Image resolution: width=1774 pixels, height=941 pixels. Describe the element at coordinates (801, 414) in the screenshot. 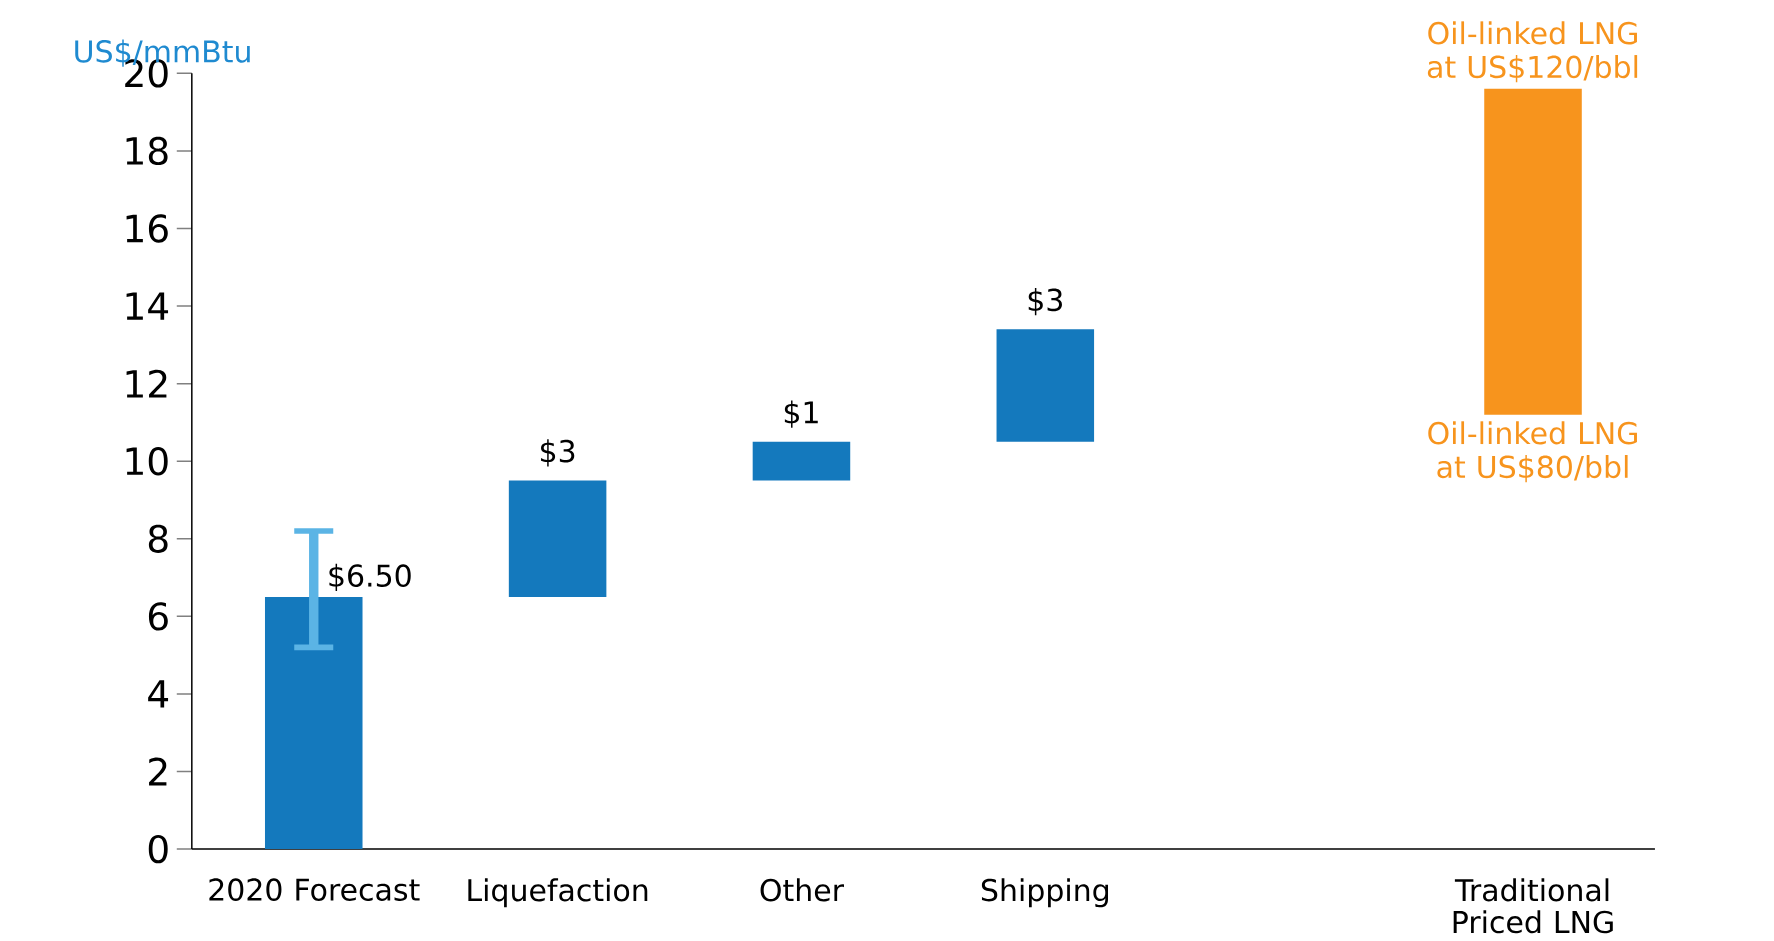

I see `data-label: $1` at that location.